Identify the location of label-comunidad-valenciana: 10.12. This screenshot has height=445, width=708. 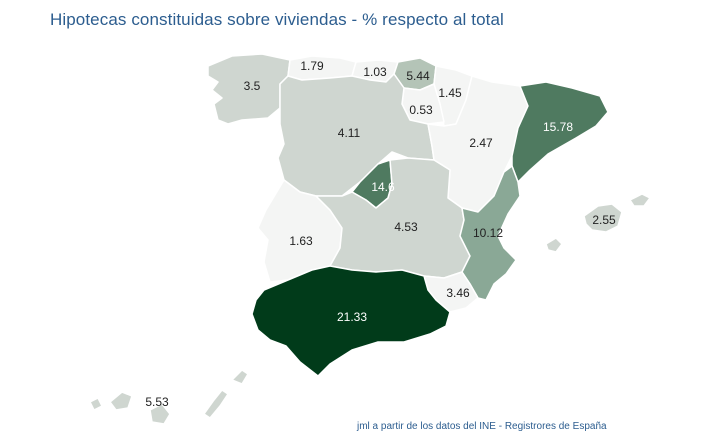
(488, 233).